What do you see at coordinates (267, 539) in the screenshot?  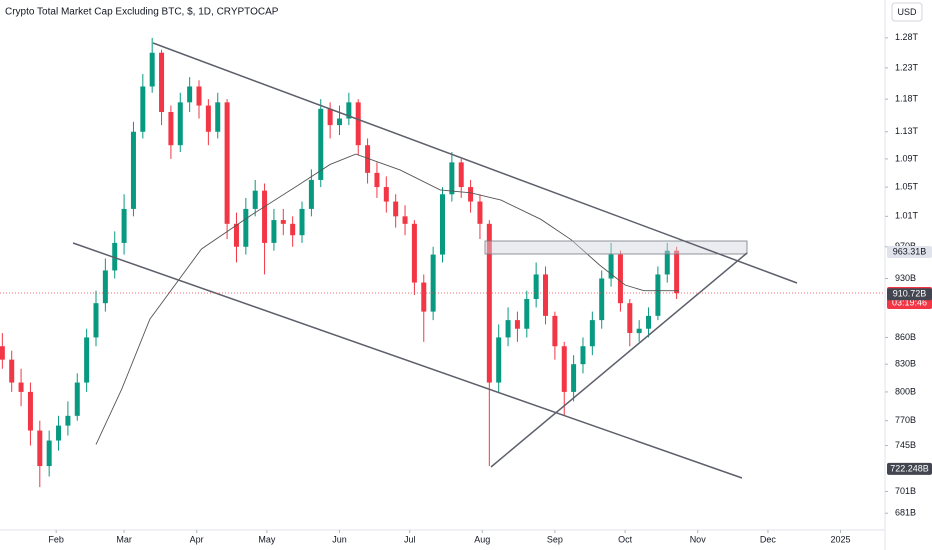 I see `x-tick-label: May` at bounding box center [267, 539].